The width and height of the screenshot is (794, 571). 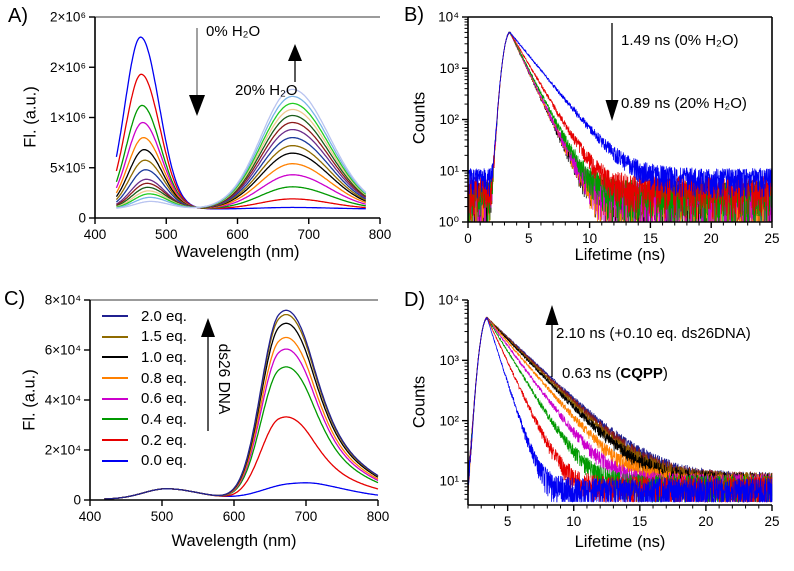 What do you see at coordinates (684, 103) in the screenshot?
I see `annotation-lifetime-20pct: 0.89 ns (20% H₂O)` at bounding box center [684, 103].